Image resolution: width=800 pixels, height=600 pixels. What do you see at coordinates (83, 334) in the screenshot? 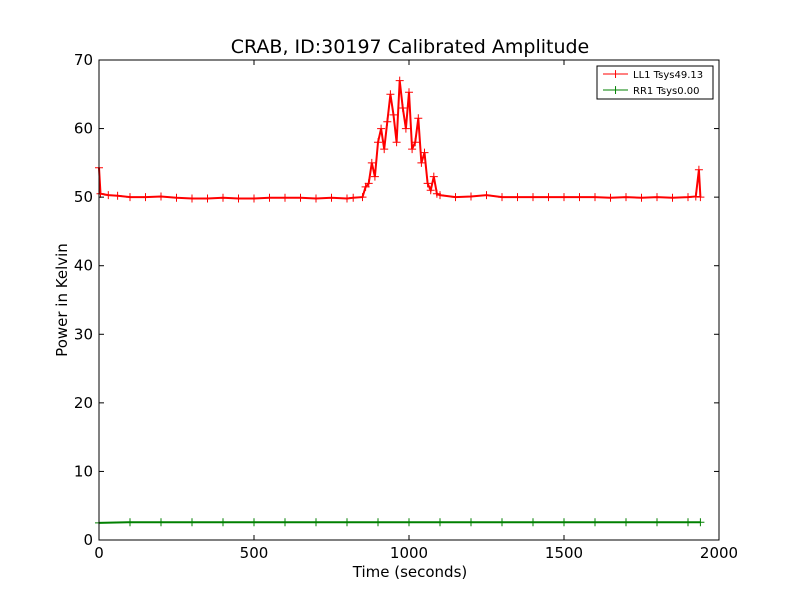
I see `y-tick-label: 30` at bounding box center [83, 334].